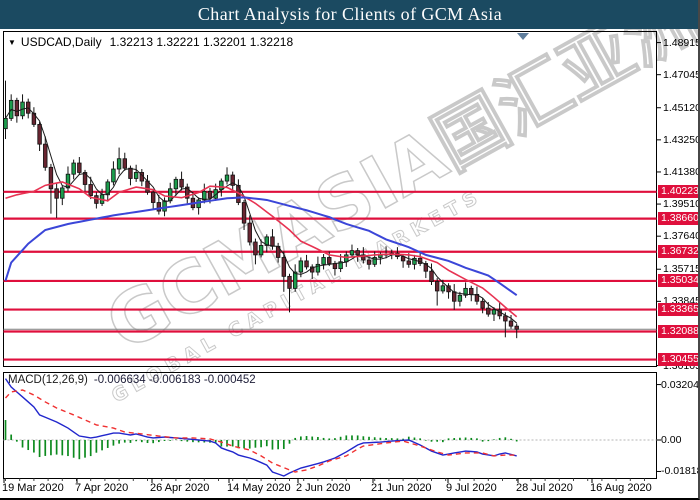 This screenshot has width=700, height=500. I want to click on price-tick-label: 1.41380, so click(681, 171).